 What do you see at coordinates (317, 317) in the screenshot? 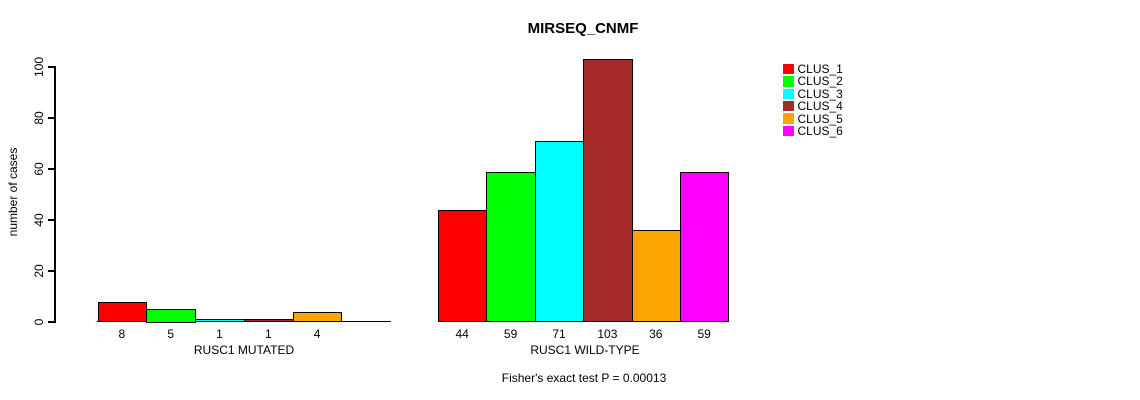
I see `bar-clus_5-group1` at bounding box center [317, 317].